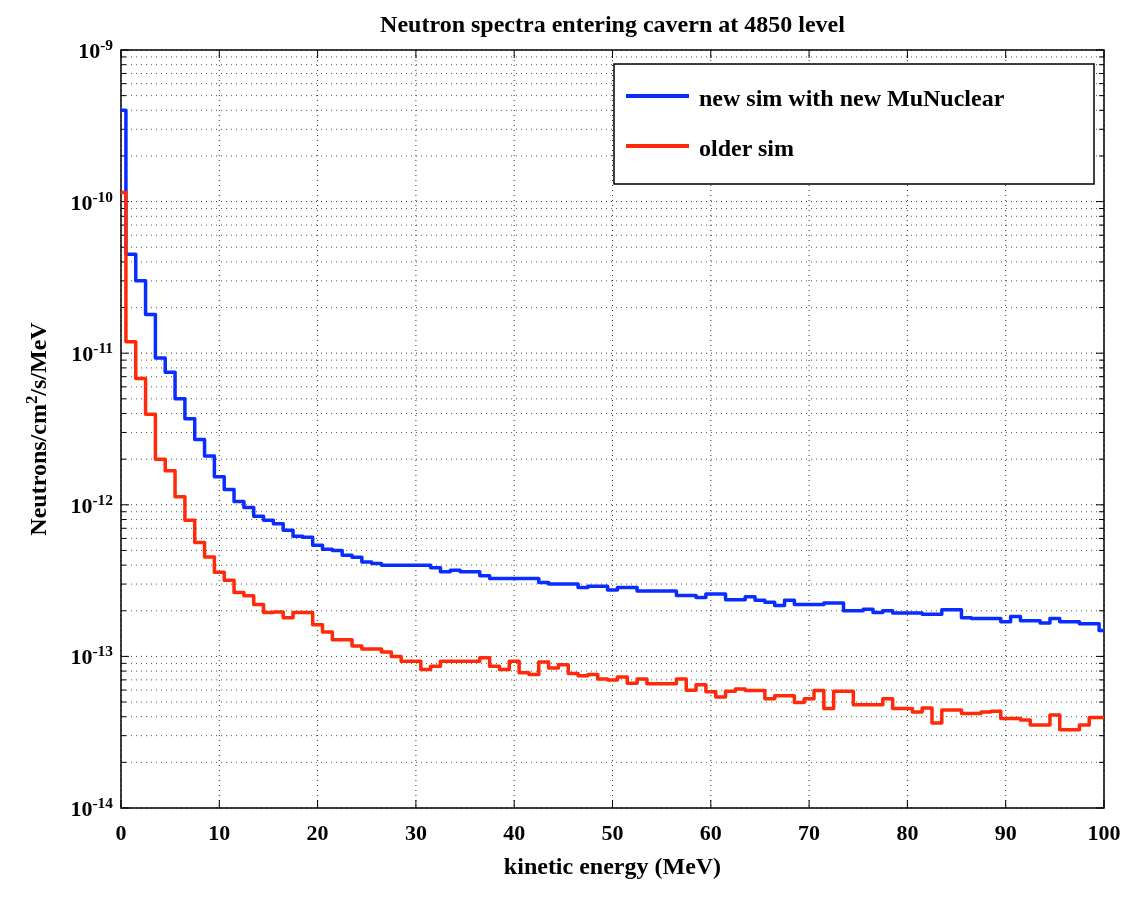  What do you see at coordinates (415, 832) in the screenshot?
I see `x-tick-label: 30` at bounding box center [415, 832].